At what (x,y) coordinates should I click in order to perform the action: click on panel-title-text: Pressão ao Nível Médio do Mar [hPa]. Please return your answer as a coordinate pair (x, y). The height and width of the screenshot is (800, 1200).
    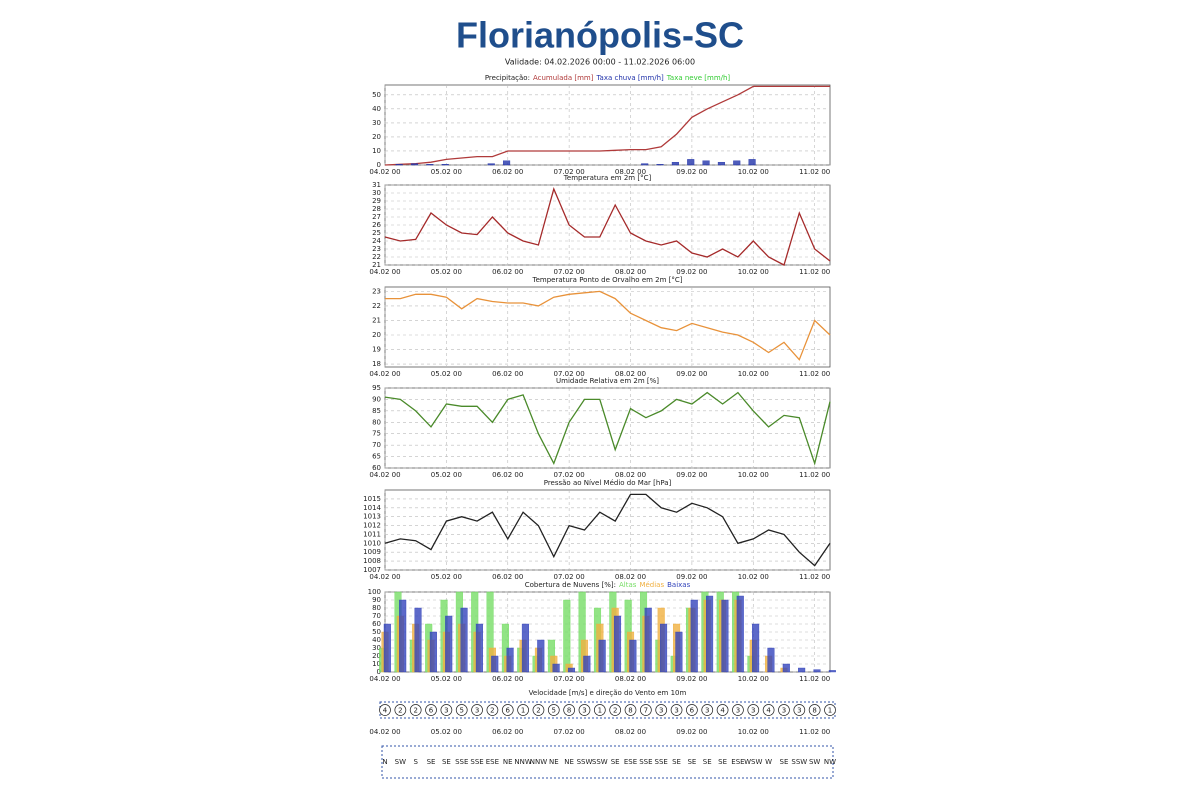
    Looking at the image, I should click on (608, 483).